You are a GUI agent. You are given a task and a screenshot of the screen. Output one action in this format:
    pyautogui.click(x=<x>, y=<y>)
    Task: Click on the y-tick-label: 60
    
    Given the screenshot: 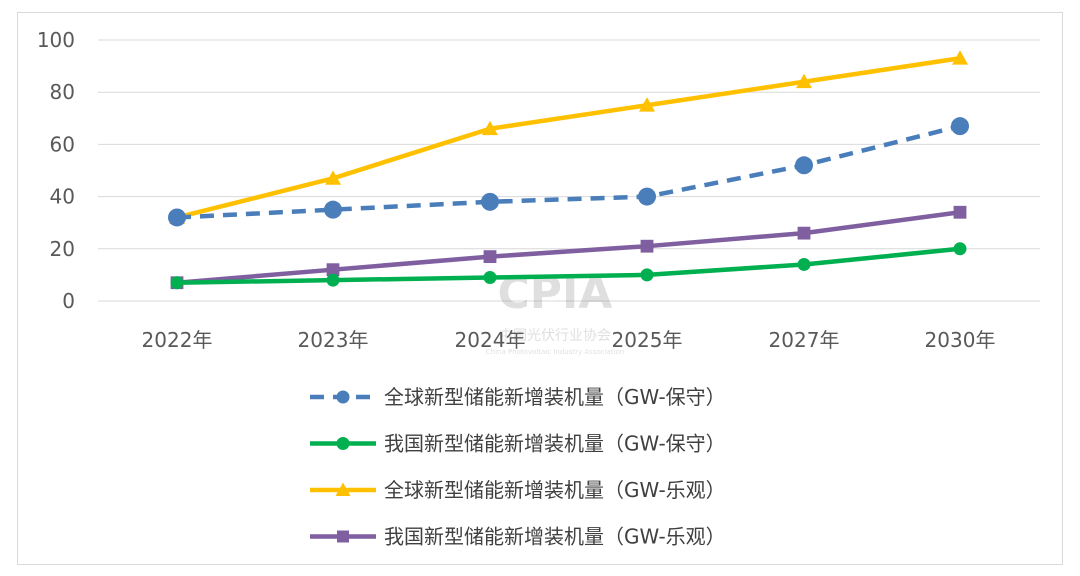 What is the action you would take?
    pyautogui.click(x=62, y=144)
    